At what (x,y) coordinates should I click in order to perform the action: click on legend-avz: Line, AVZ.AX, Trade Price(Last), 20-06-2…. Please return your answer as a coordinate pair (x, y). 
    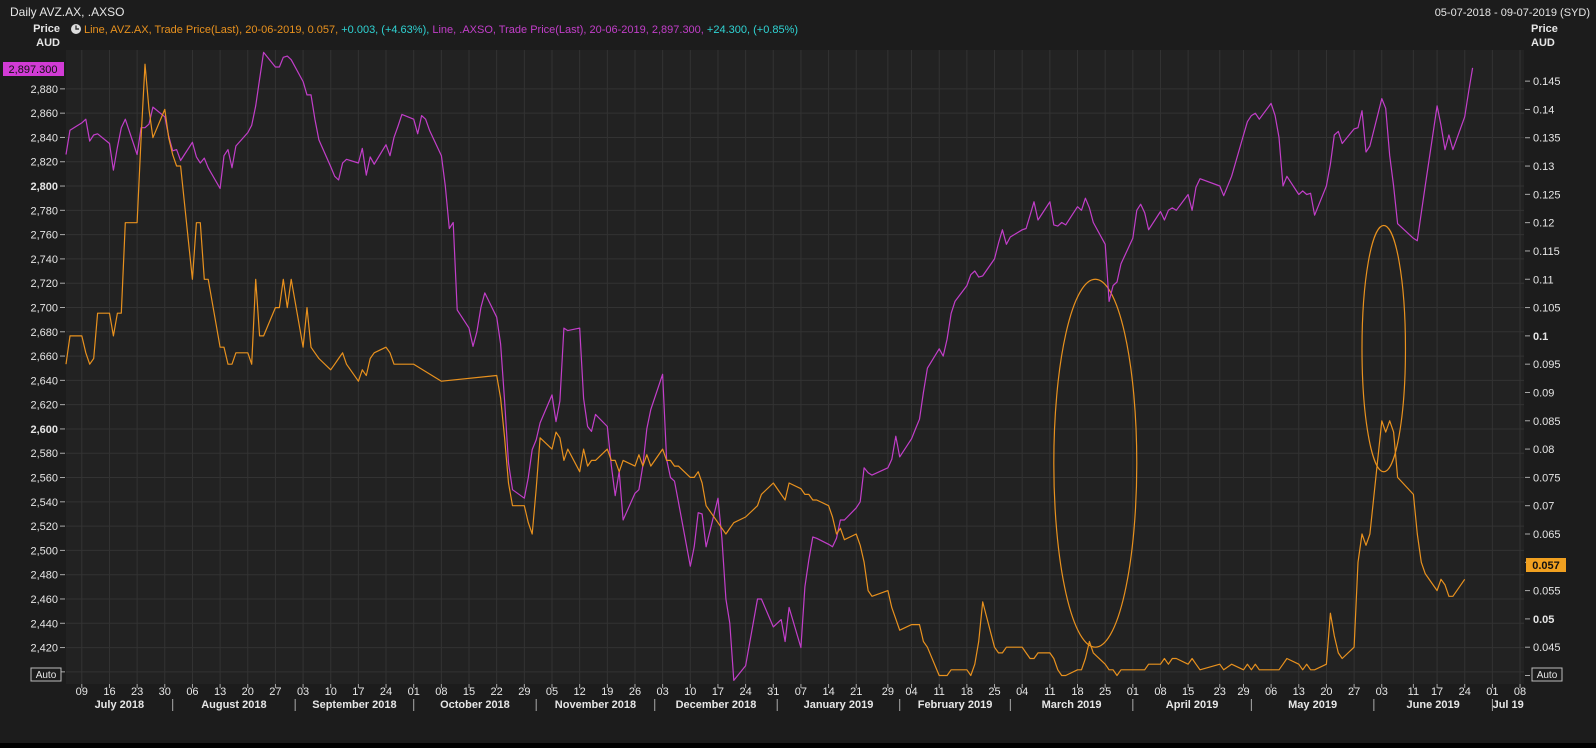
    Looking at the image, I should click on (211, 30).